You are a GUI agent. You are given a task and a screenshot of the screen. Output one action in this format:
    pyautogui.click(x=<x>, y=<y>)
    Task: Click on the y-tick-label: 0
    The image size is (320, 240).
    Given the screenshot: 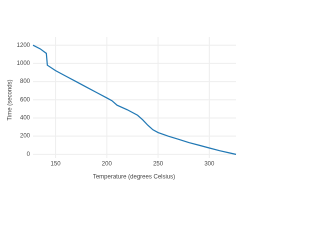 What is the action you would take?
    pyautogui.click(x=29, y=155)
    